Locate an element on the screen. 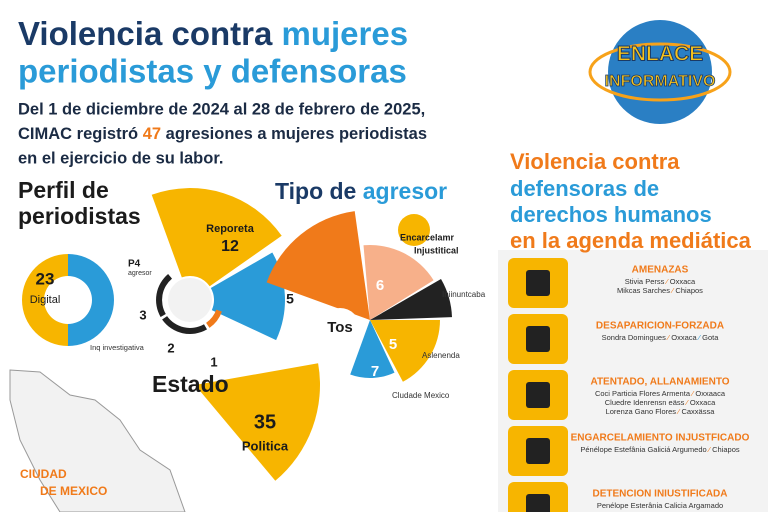  item-entry: Lorenza Gano Flores ⁄ Caxxässa is located at coordinates (661, 411).